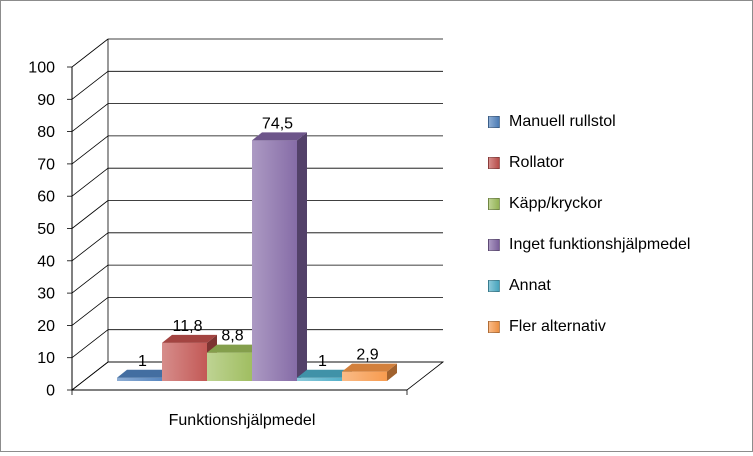 This screenshot has width=753, height=456. Describe the element at coordinates (557, 326) in the screenshot. I see `legend-label: Fler alternativ` at that location.